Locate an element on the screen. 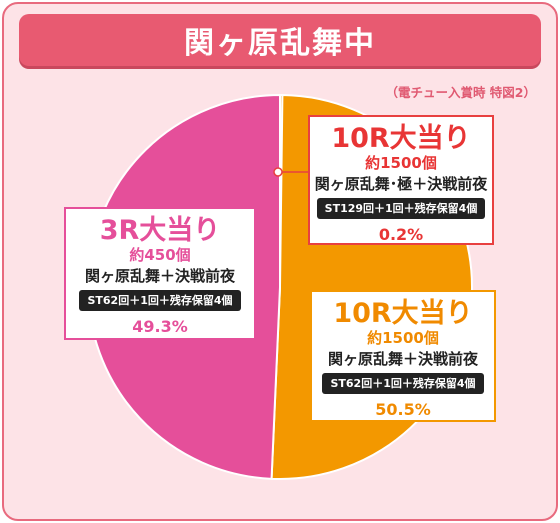 The width and height of the screenshot is (560, 523). slice-mode: 関ヶ原乱舞･極＋決戦前夜 is located at coordinates (401, 184).